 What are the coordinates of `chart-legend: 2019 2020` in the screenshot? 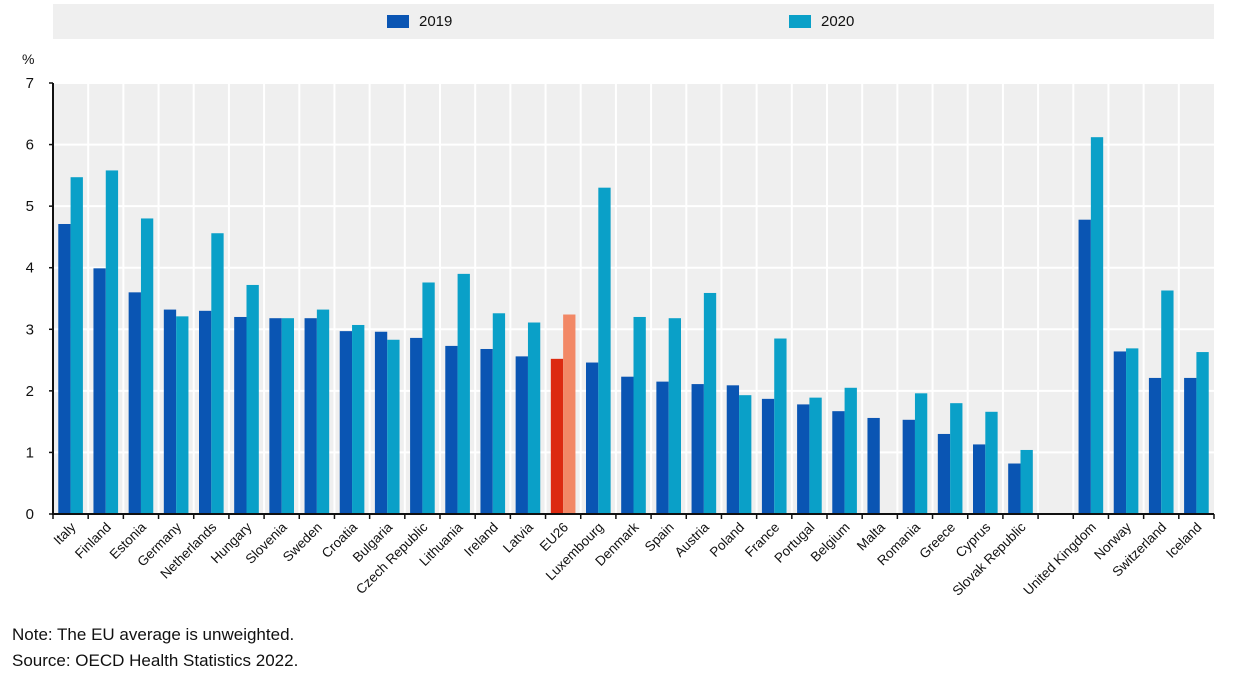 It's located at (633, 21).